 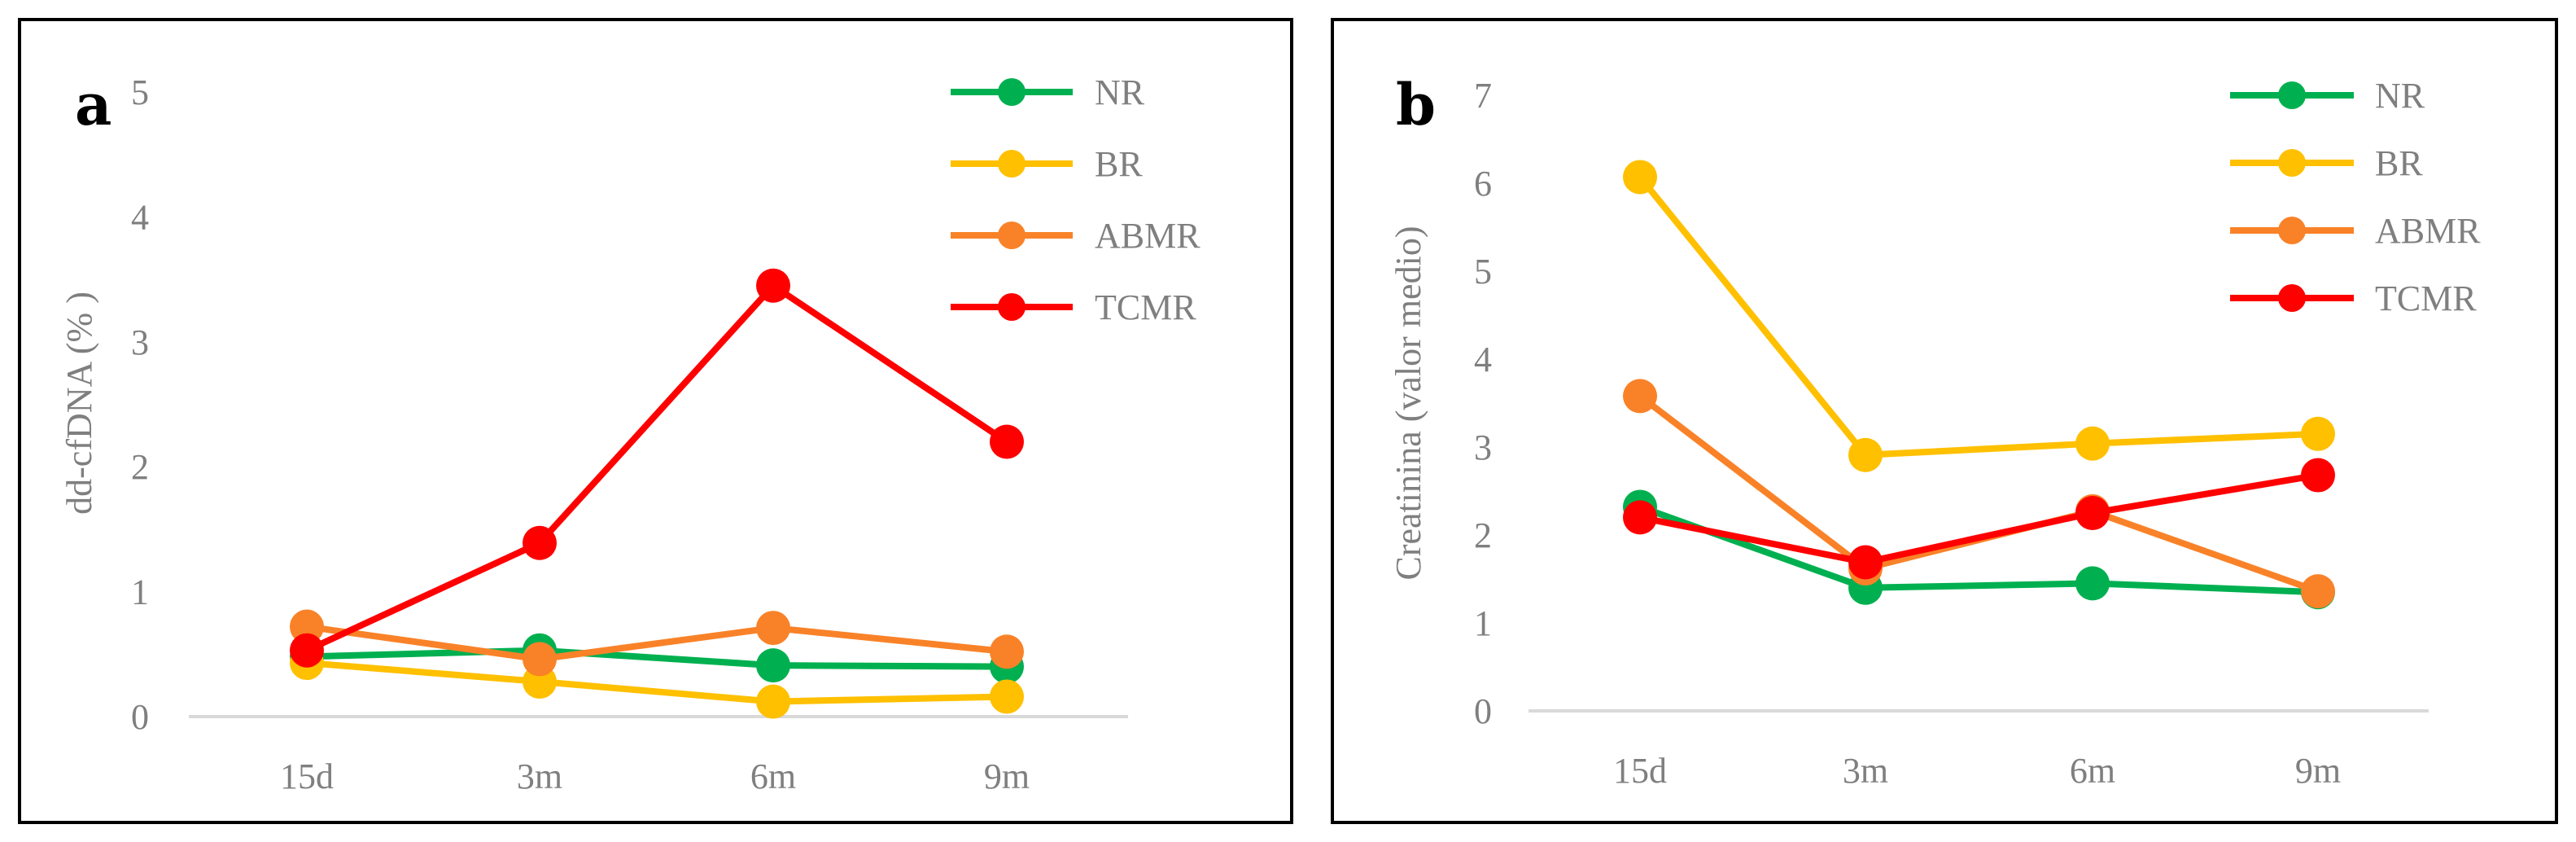 I want to click on panel-a-series-line-nr, so click(x=657, y=659).